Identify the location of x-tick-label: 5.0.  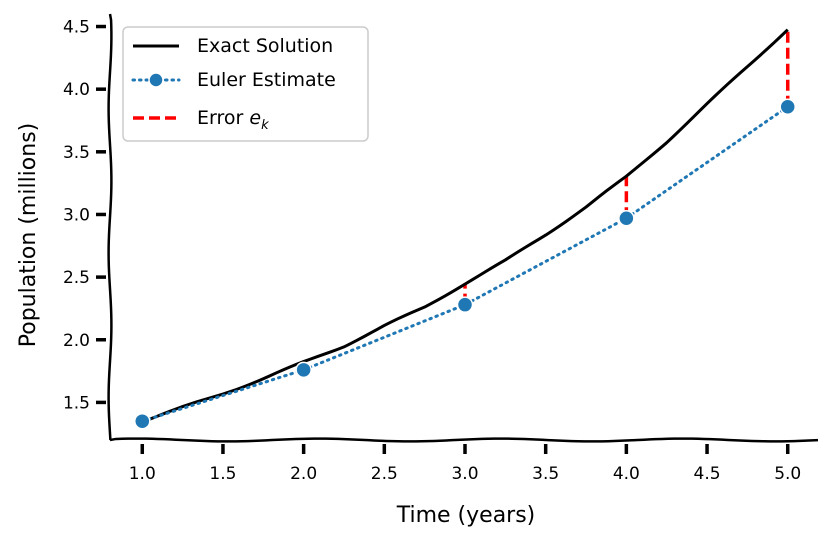
(787, 474).